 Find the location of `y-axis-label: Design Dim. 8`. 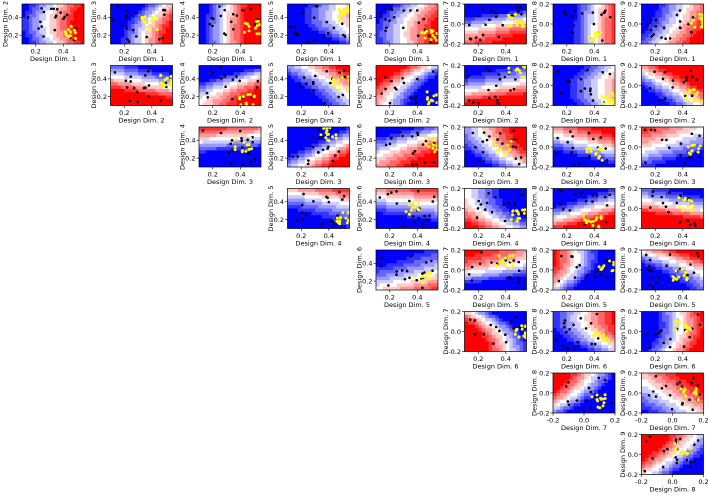

y-axis-label: Design Dim. 8 is located at coordinates (535, 147).